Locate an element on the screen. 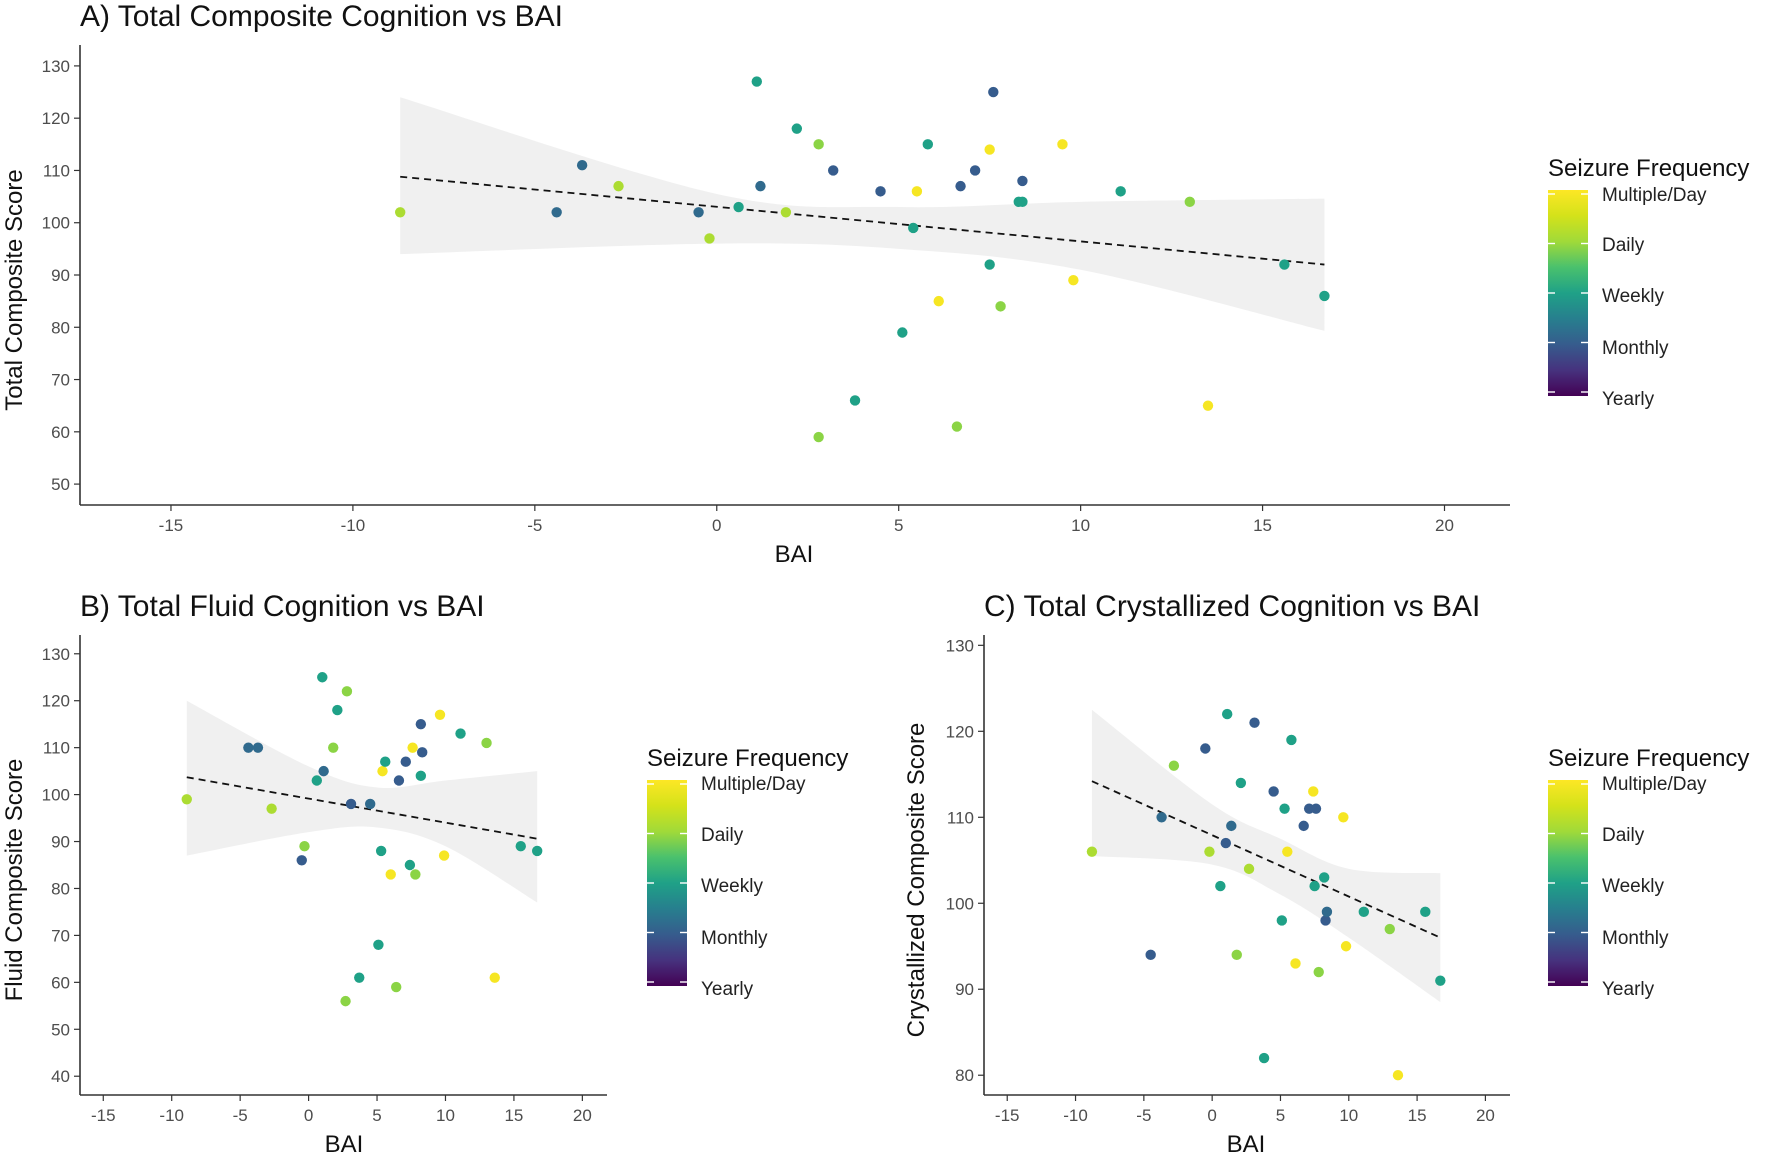 The image size is (1772, 1155). panel-b-legend-weekly: Weekly is located at coordinates (732, 886).